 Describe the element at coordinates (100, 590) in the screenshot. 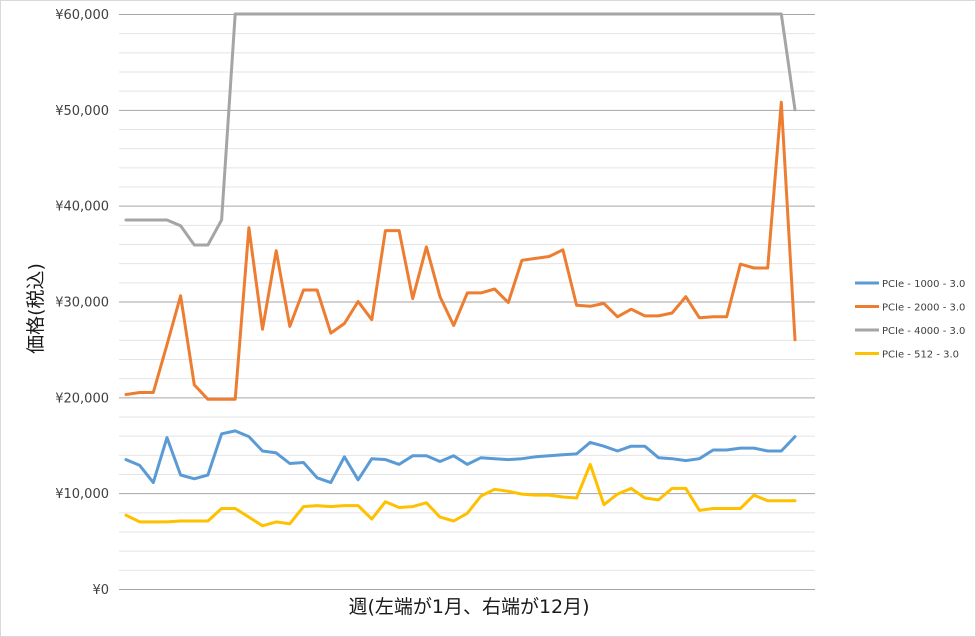

I see `y-tick-label: ¥0` at that location.